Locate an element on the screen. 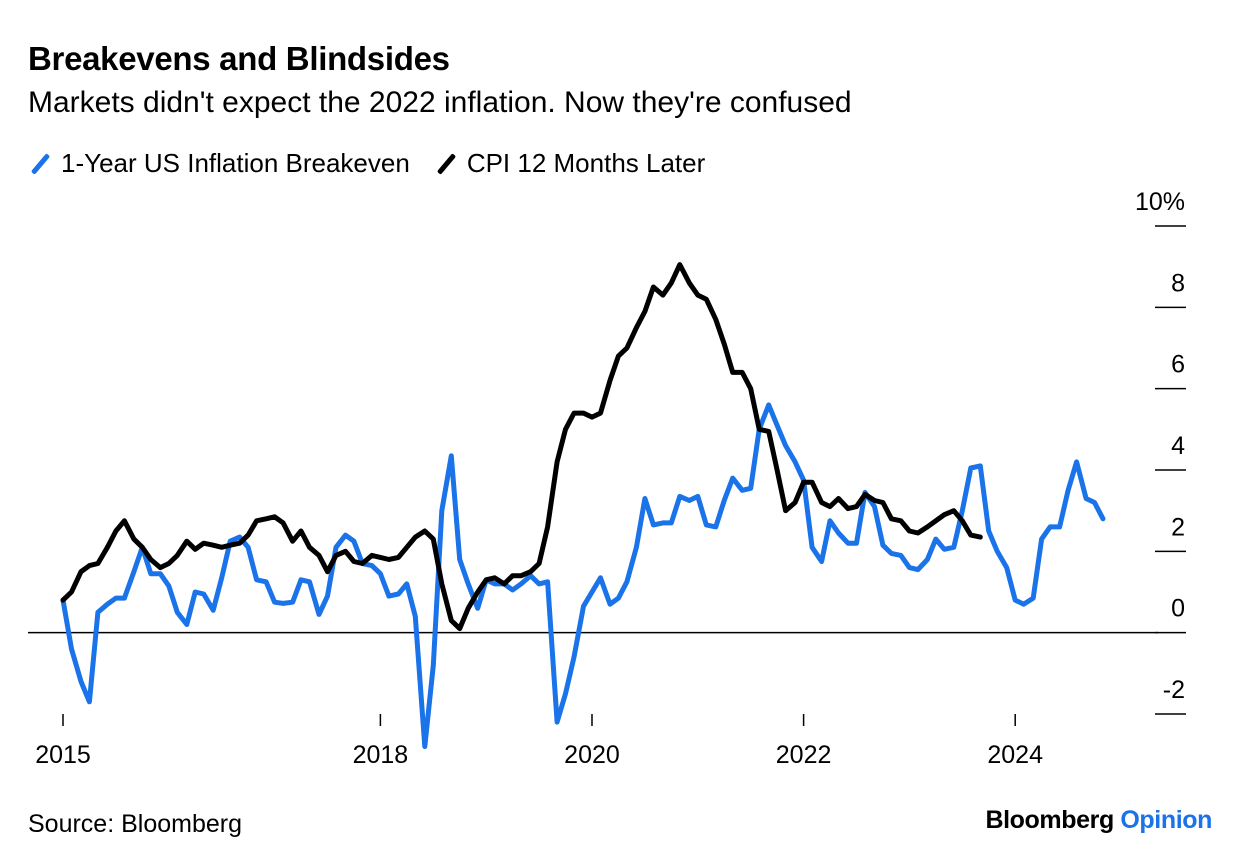 This screenshot has width=1240, height=866. x-tick-label: 2022 is located at coordinates (804, 755).